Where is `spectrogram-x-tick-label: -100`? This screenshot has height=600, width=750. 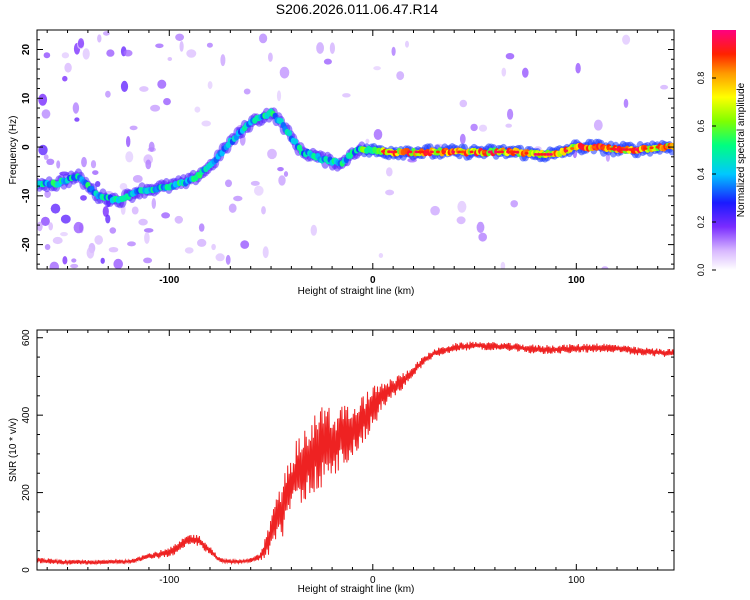
spectrogram-x-tick-label: -100 is located at coordinates (169, 280).